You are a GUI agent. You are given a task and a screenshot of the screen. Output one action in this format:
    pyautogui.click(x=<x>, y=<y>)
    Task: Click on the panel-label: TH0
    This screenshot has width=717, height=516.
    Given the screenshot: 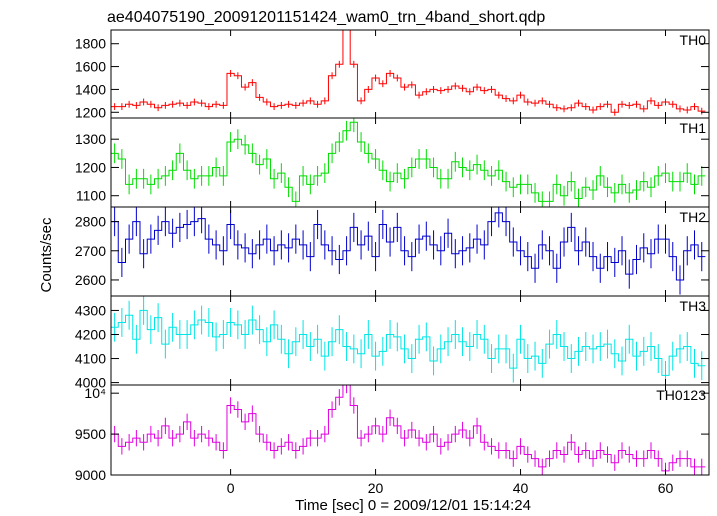 What is the action you would take?
    pyautogui.click(x=693, y=40)
    